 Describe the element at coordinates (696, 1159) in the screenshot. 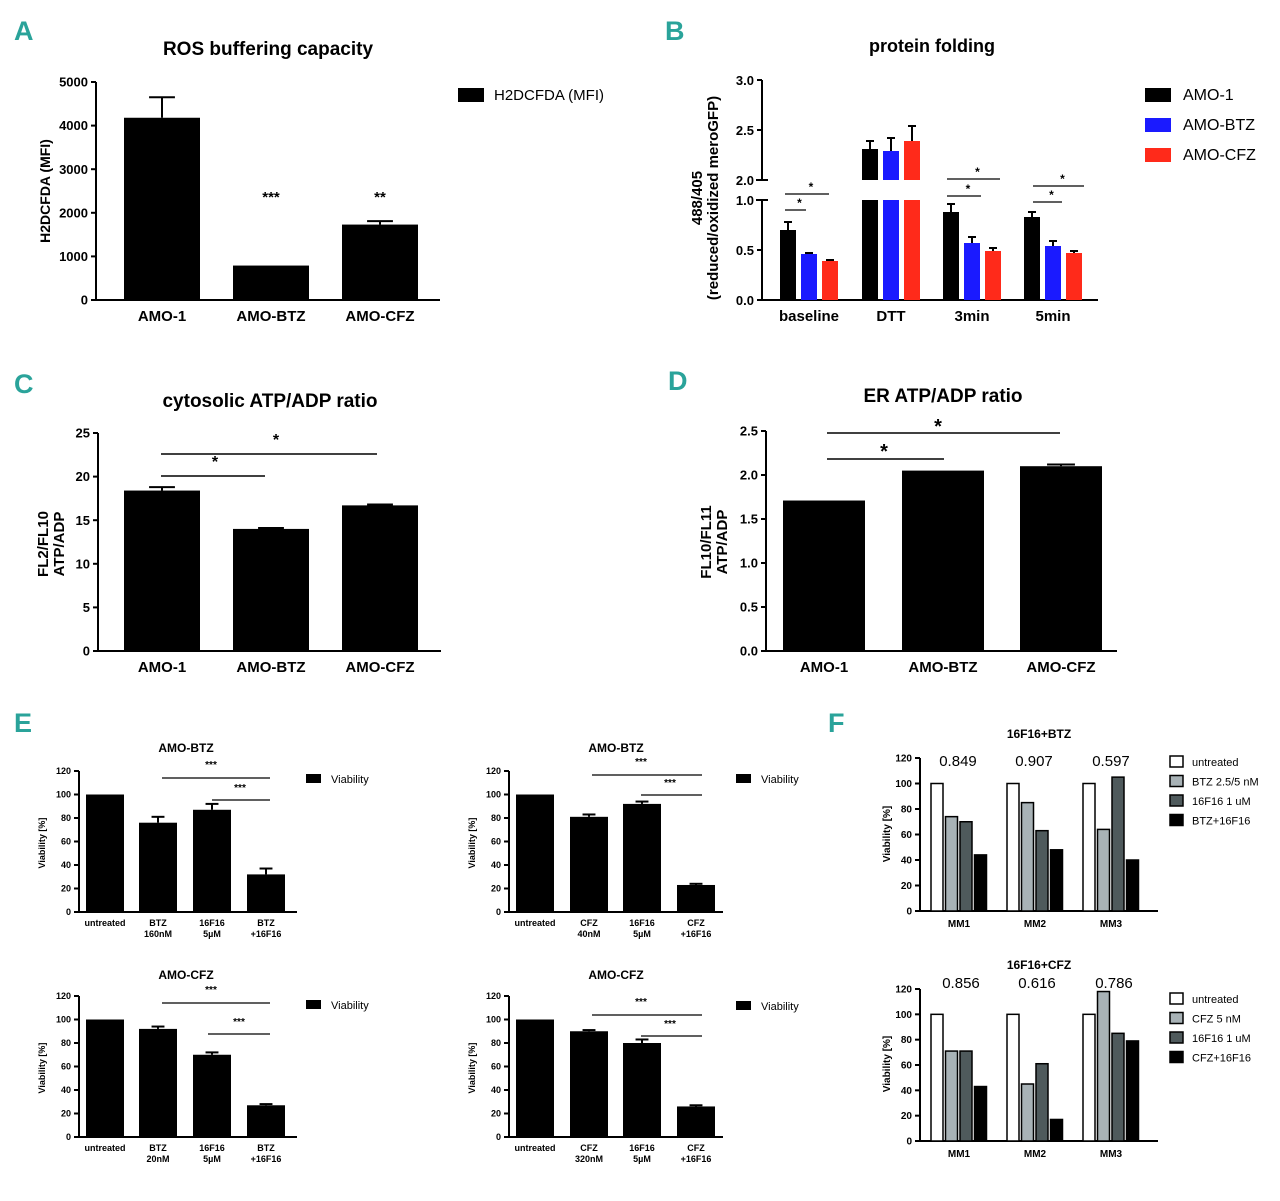

I see `e4-x-tick-label: +16F16` at that location.